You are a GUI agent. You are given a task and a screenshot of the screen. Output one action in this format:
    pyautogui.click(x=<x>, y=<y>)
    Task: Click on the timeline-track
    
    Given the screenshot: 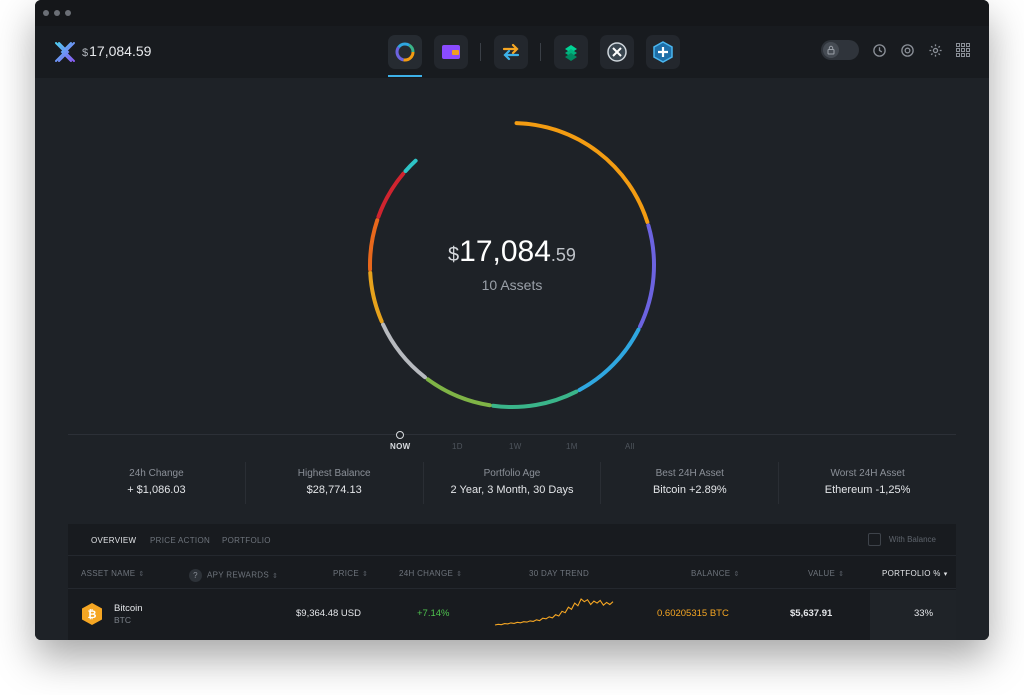 What is the action you would take?
    pyautogui.click(x=512, y=434)
    